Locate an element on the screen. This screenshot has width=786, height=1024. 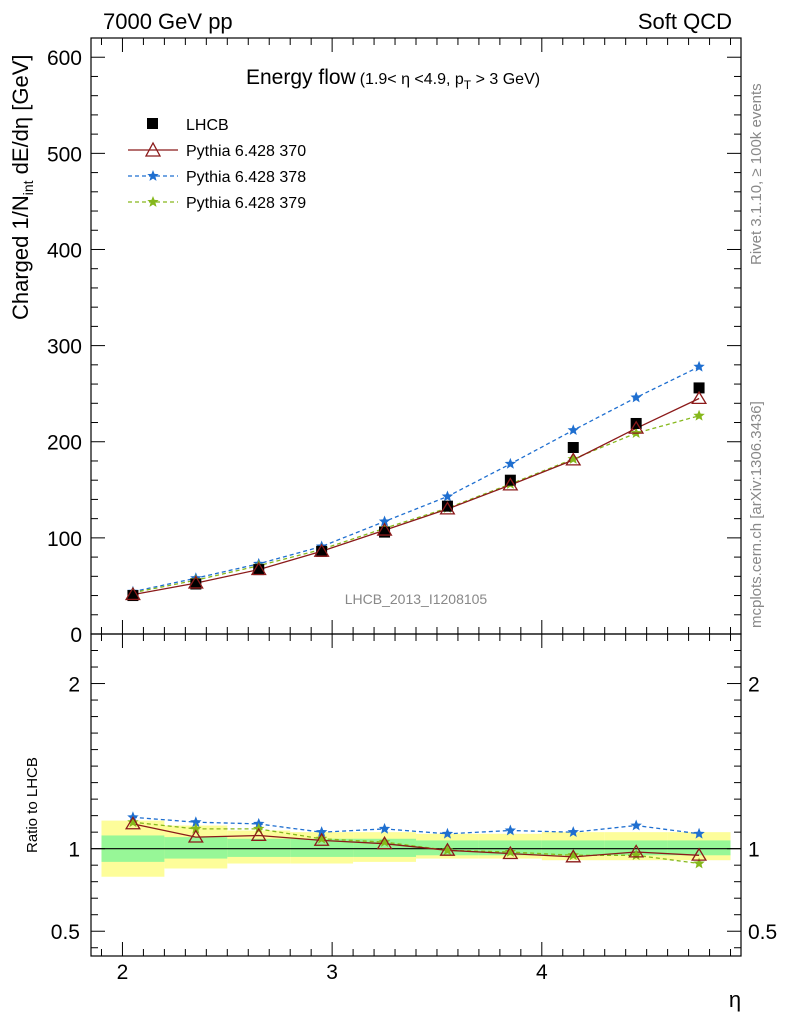
plot-title-sub-prefix: (1.9< η <4.9, p is located at coordinates (412, 79).